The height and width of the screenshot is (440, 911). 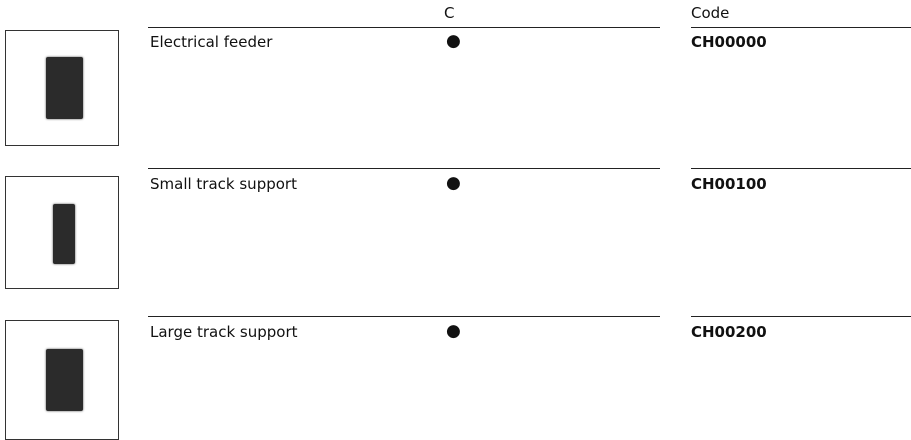 I want to click on product-name: Electrical feeder, so click(x=211, y=42).